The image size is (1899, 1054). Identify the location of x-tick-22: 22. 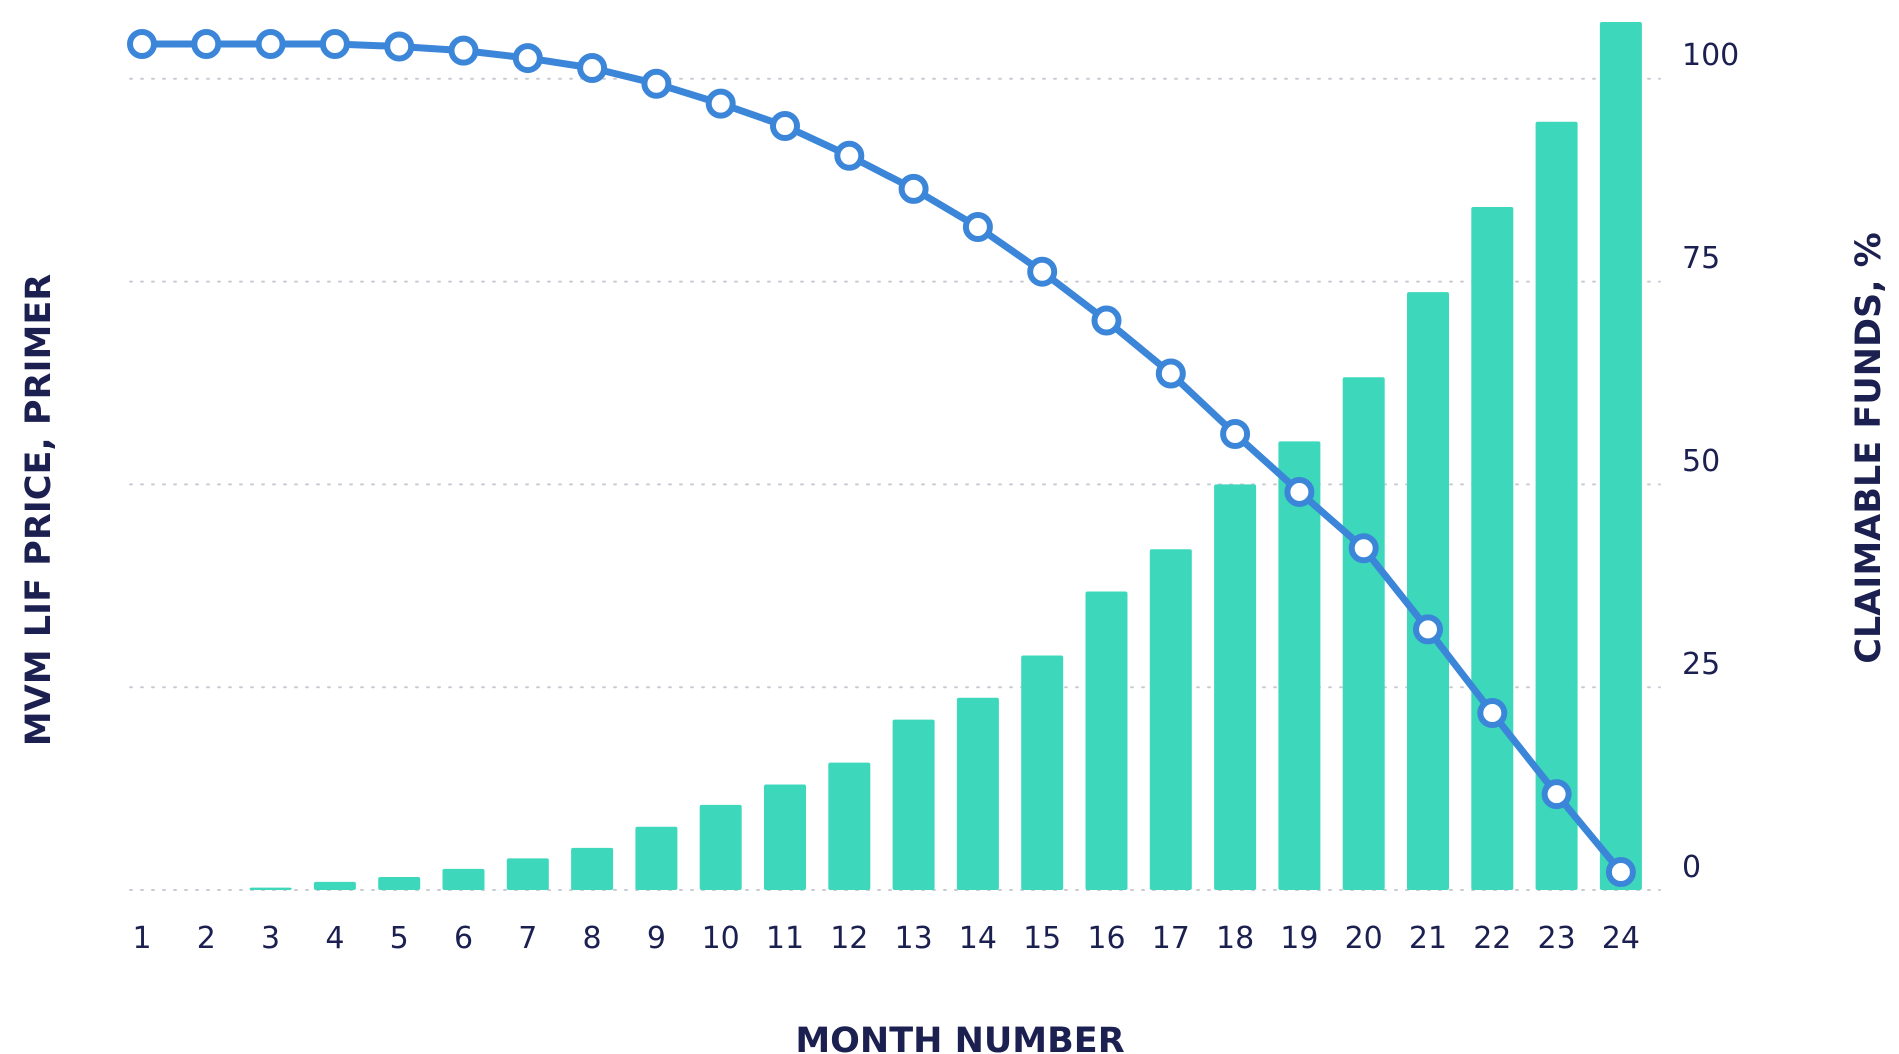
(1492, 938).